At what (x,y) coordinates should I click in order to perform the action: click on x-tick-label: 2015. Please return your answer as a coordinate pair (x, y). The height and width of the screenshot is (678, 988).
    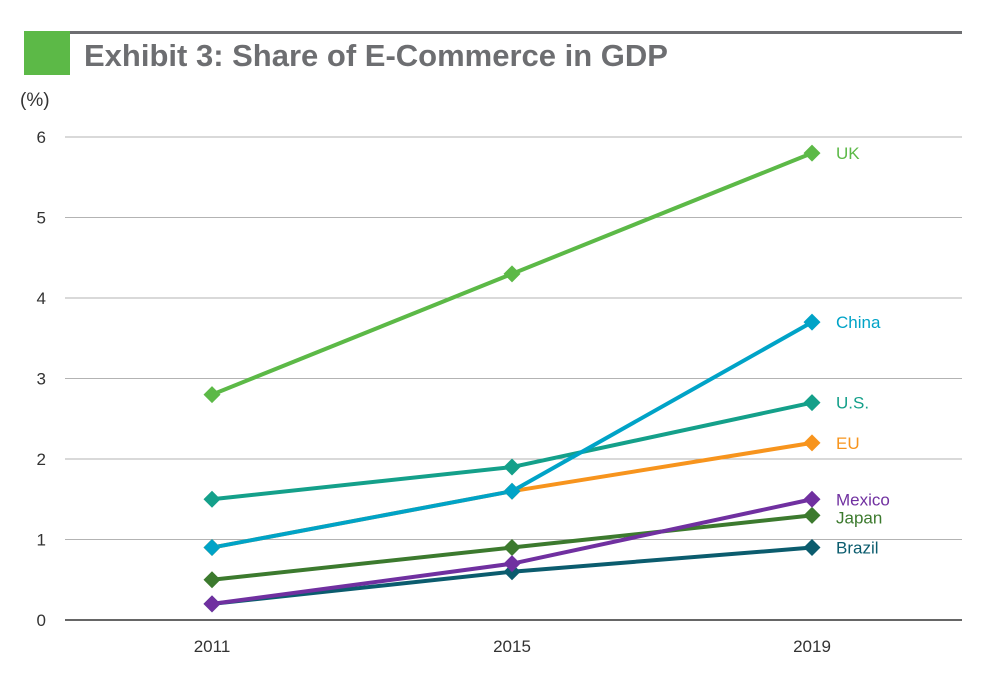
    Looking at the image, I should click on (512, 646).